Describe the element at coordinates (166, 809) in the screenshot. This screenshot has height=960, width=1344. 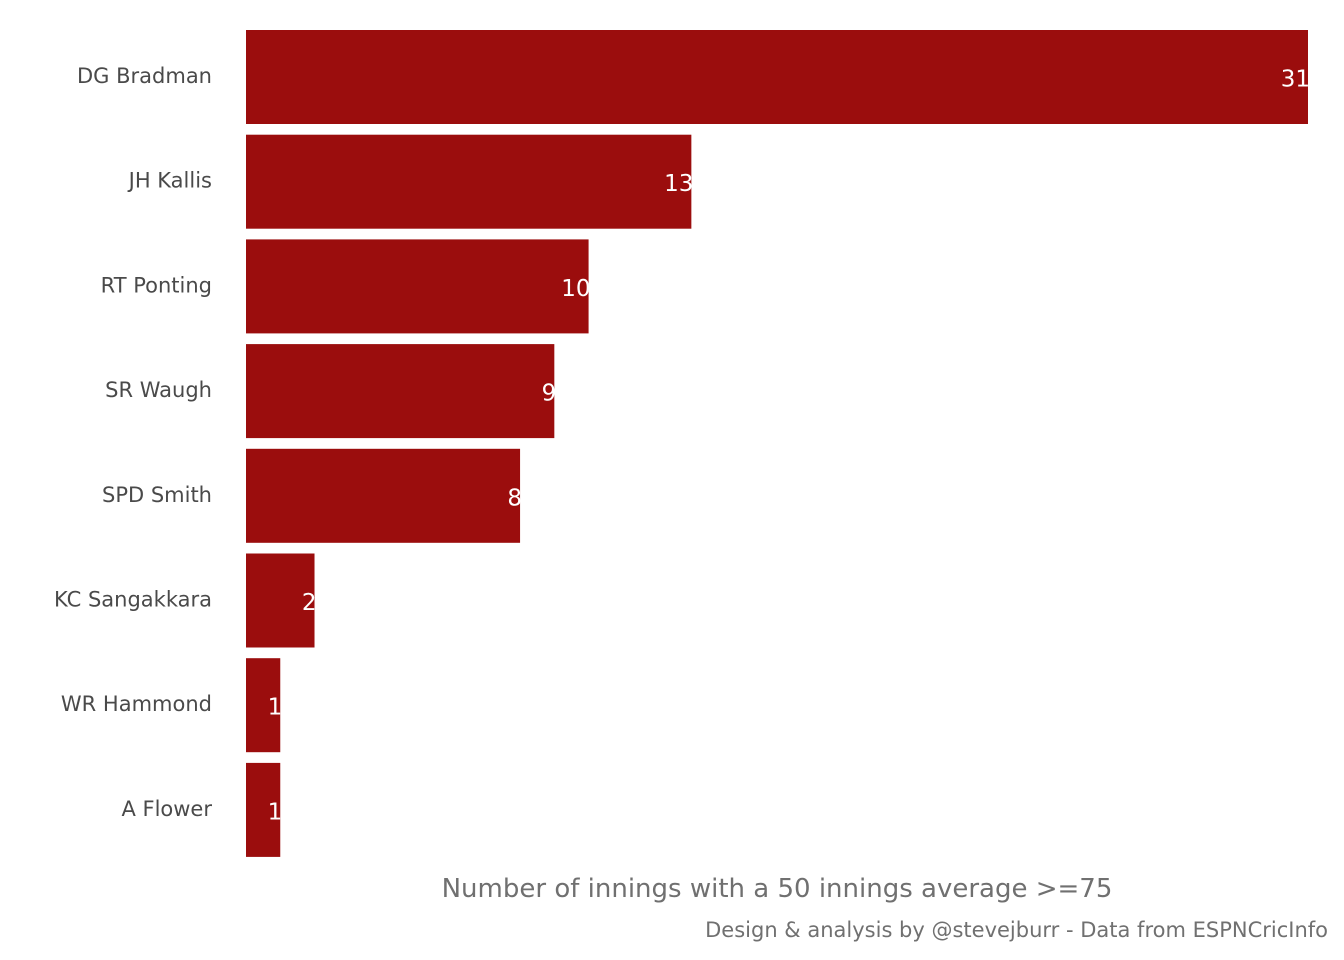
I see `category-label: A Flower` at that location.